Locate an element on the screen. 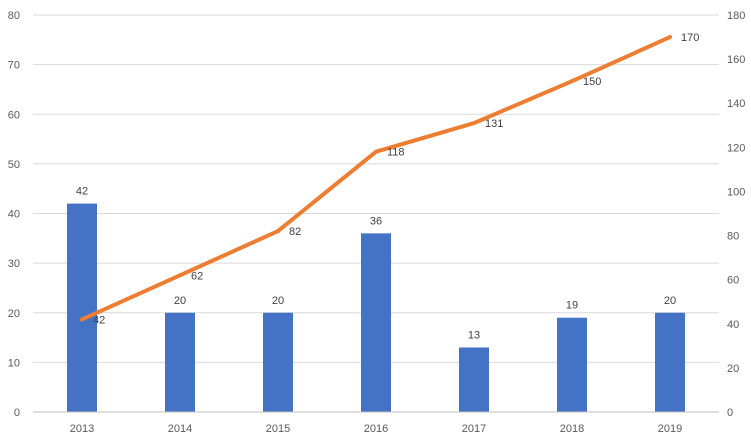 The image size is (751, 444). bar-data-label: 36 is located at coordinates (376, 221).